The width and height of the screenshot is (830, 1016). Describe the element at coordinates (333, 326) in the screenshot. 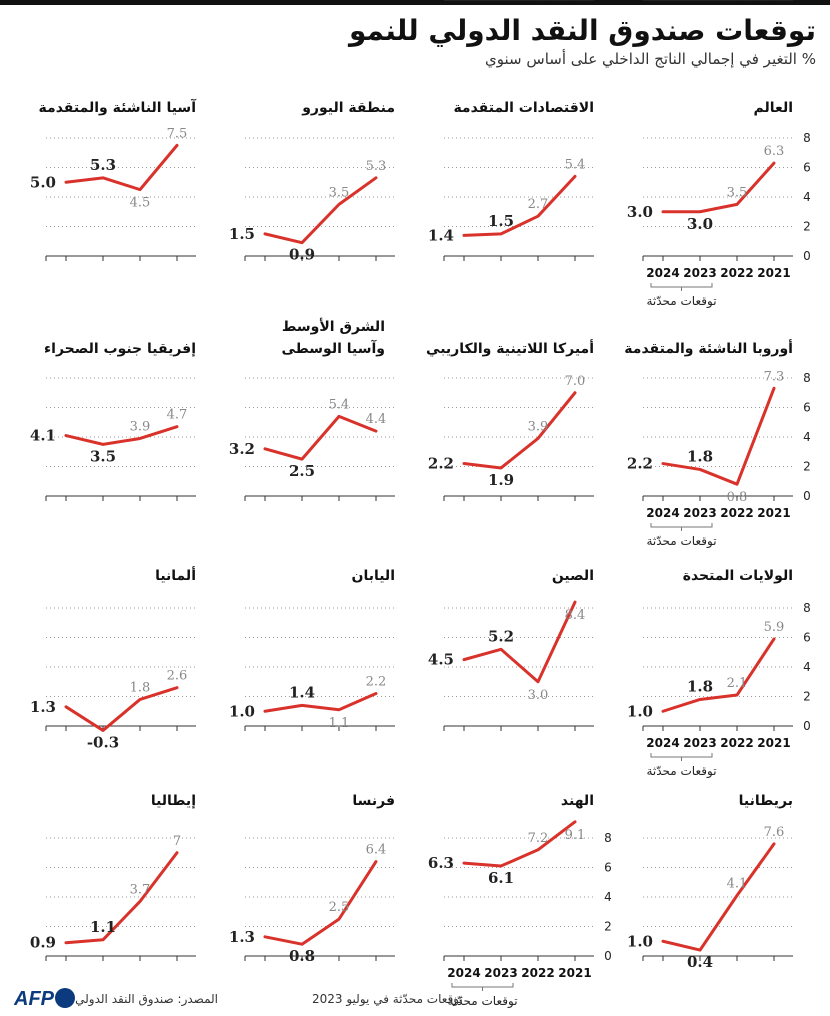

I see `chart-title-line1: الشرق الأوسط` at that location.